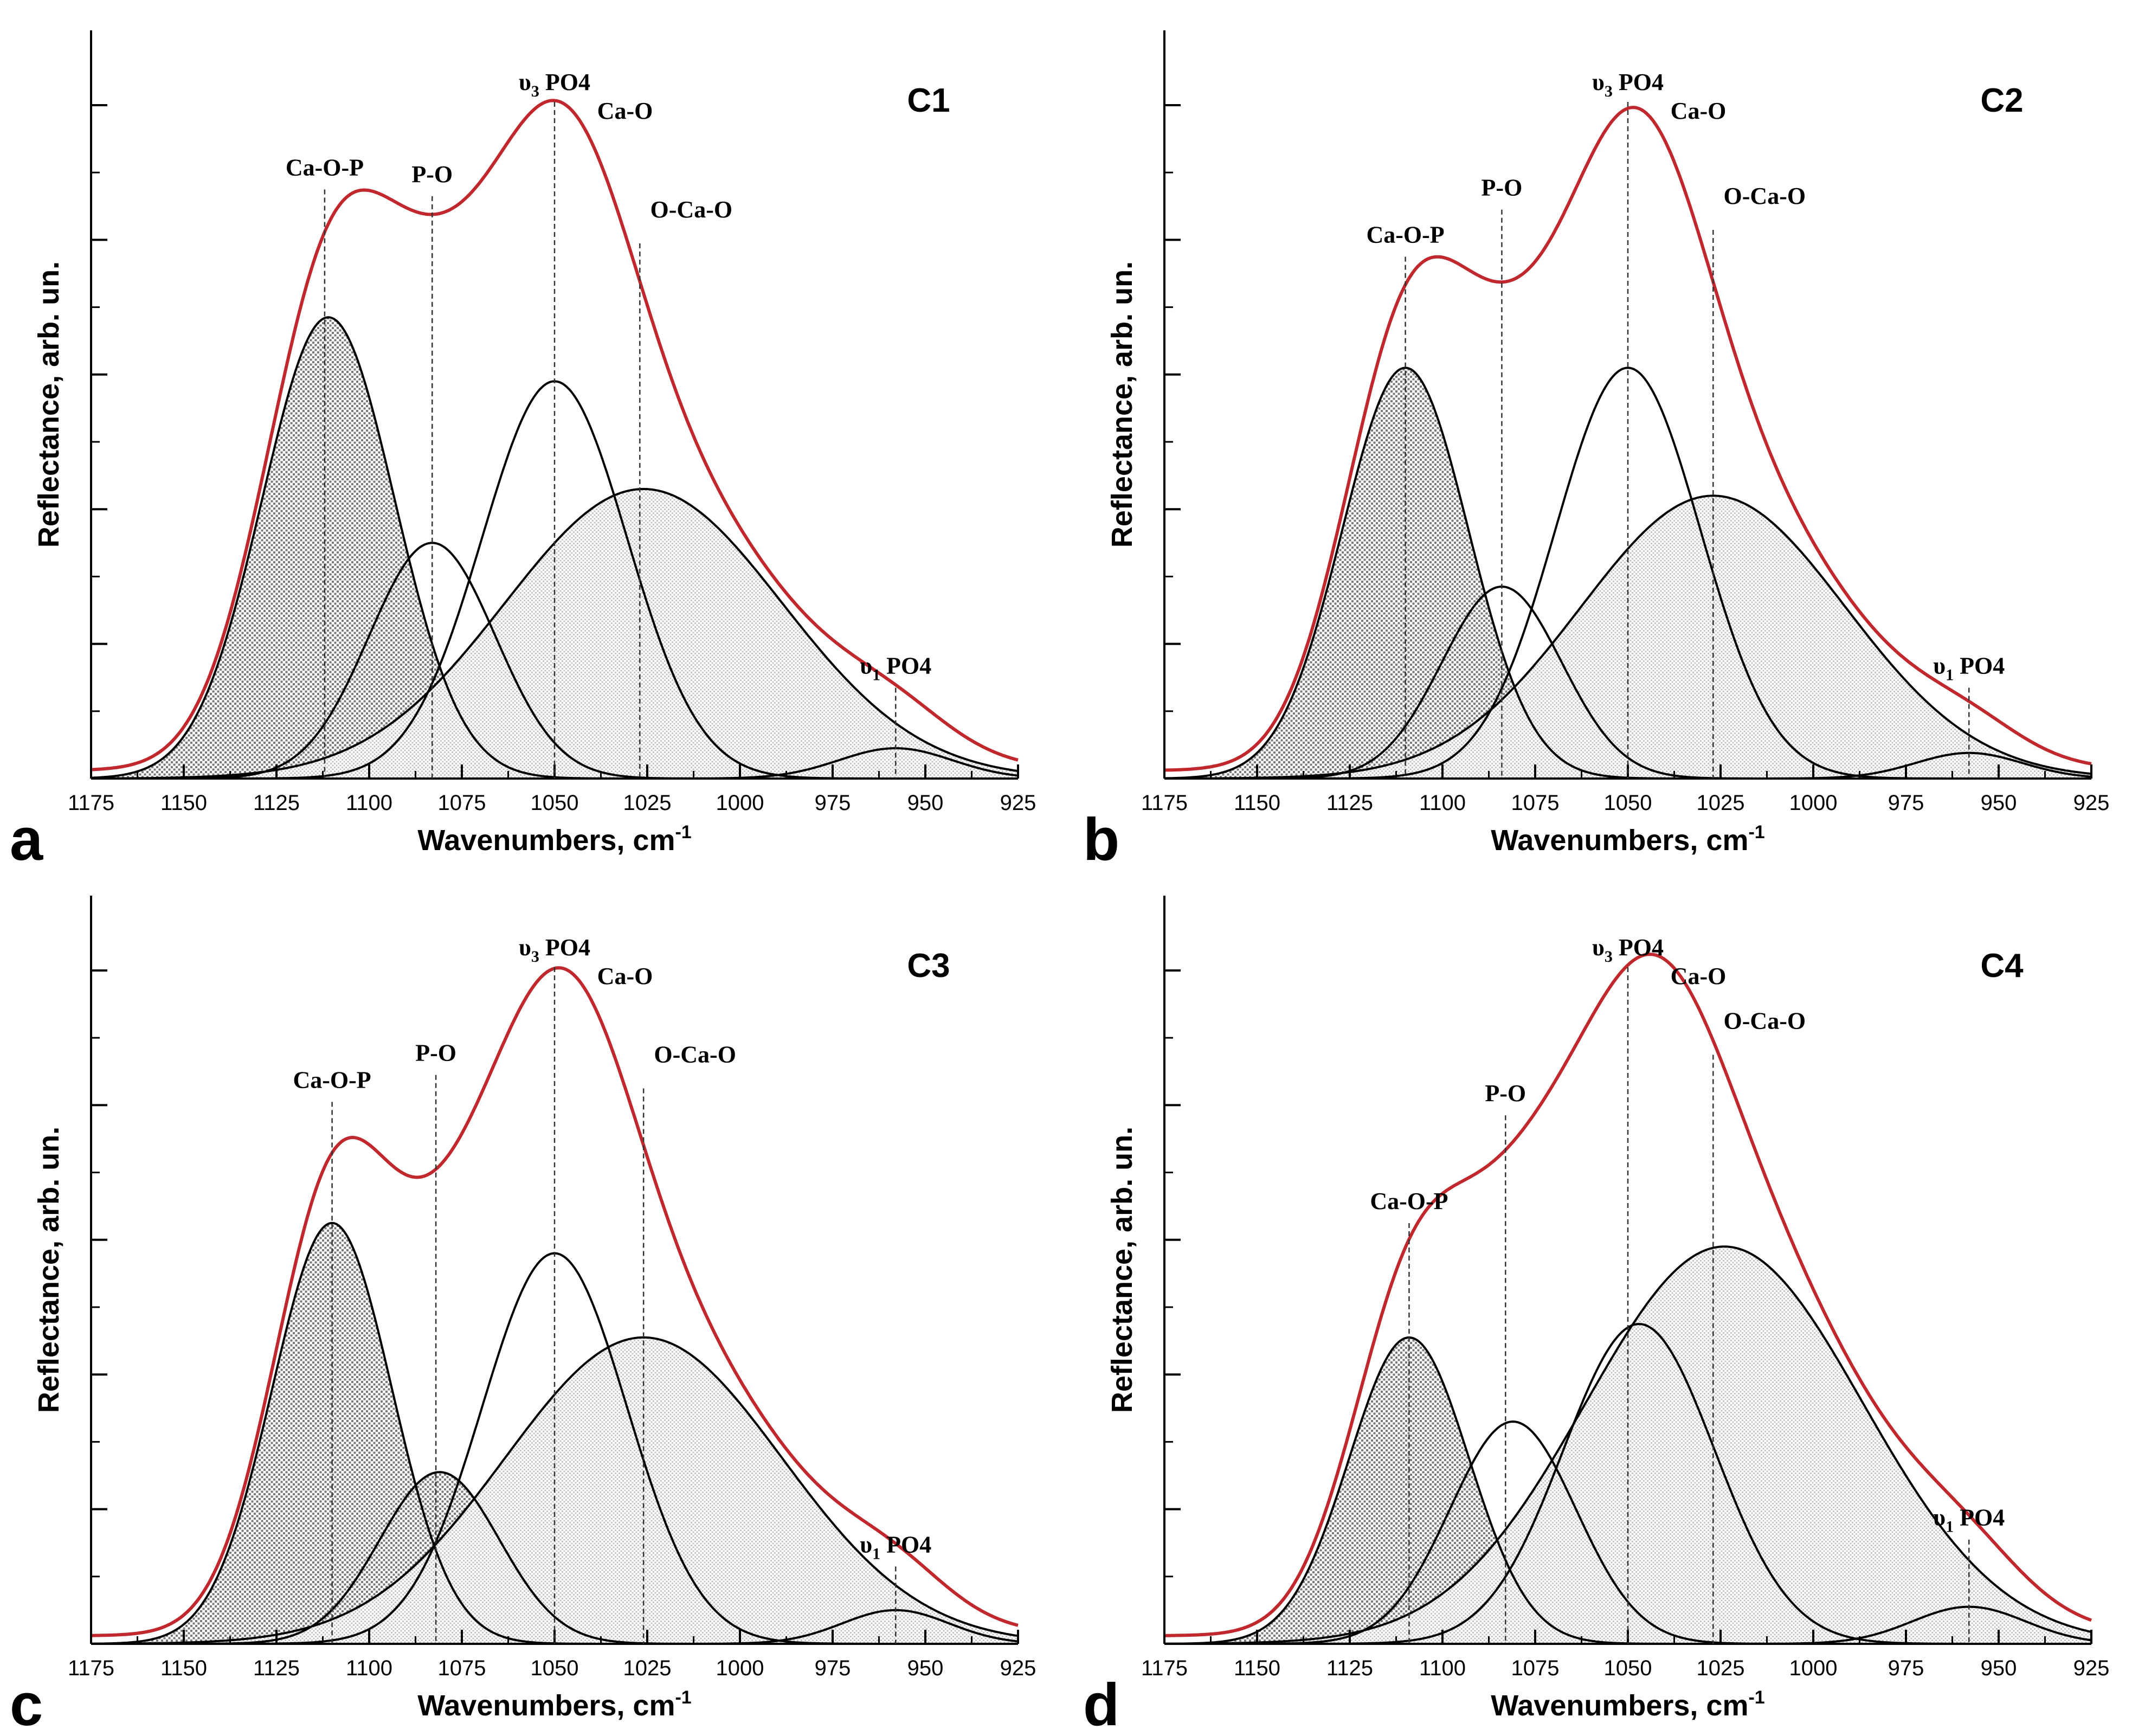 This screenshot has height=1736, width=2132. What do you see at coordinates (876, 1554) in the screenshot?
I see `peak-label-sub: 1` at bounding box center [876, 1554].